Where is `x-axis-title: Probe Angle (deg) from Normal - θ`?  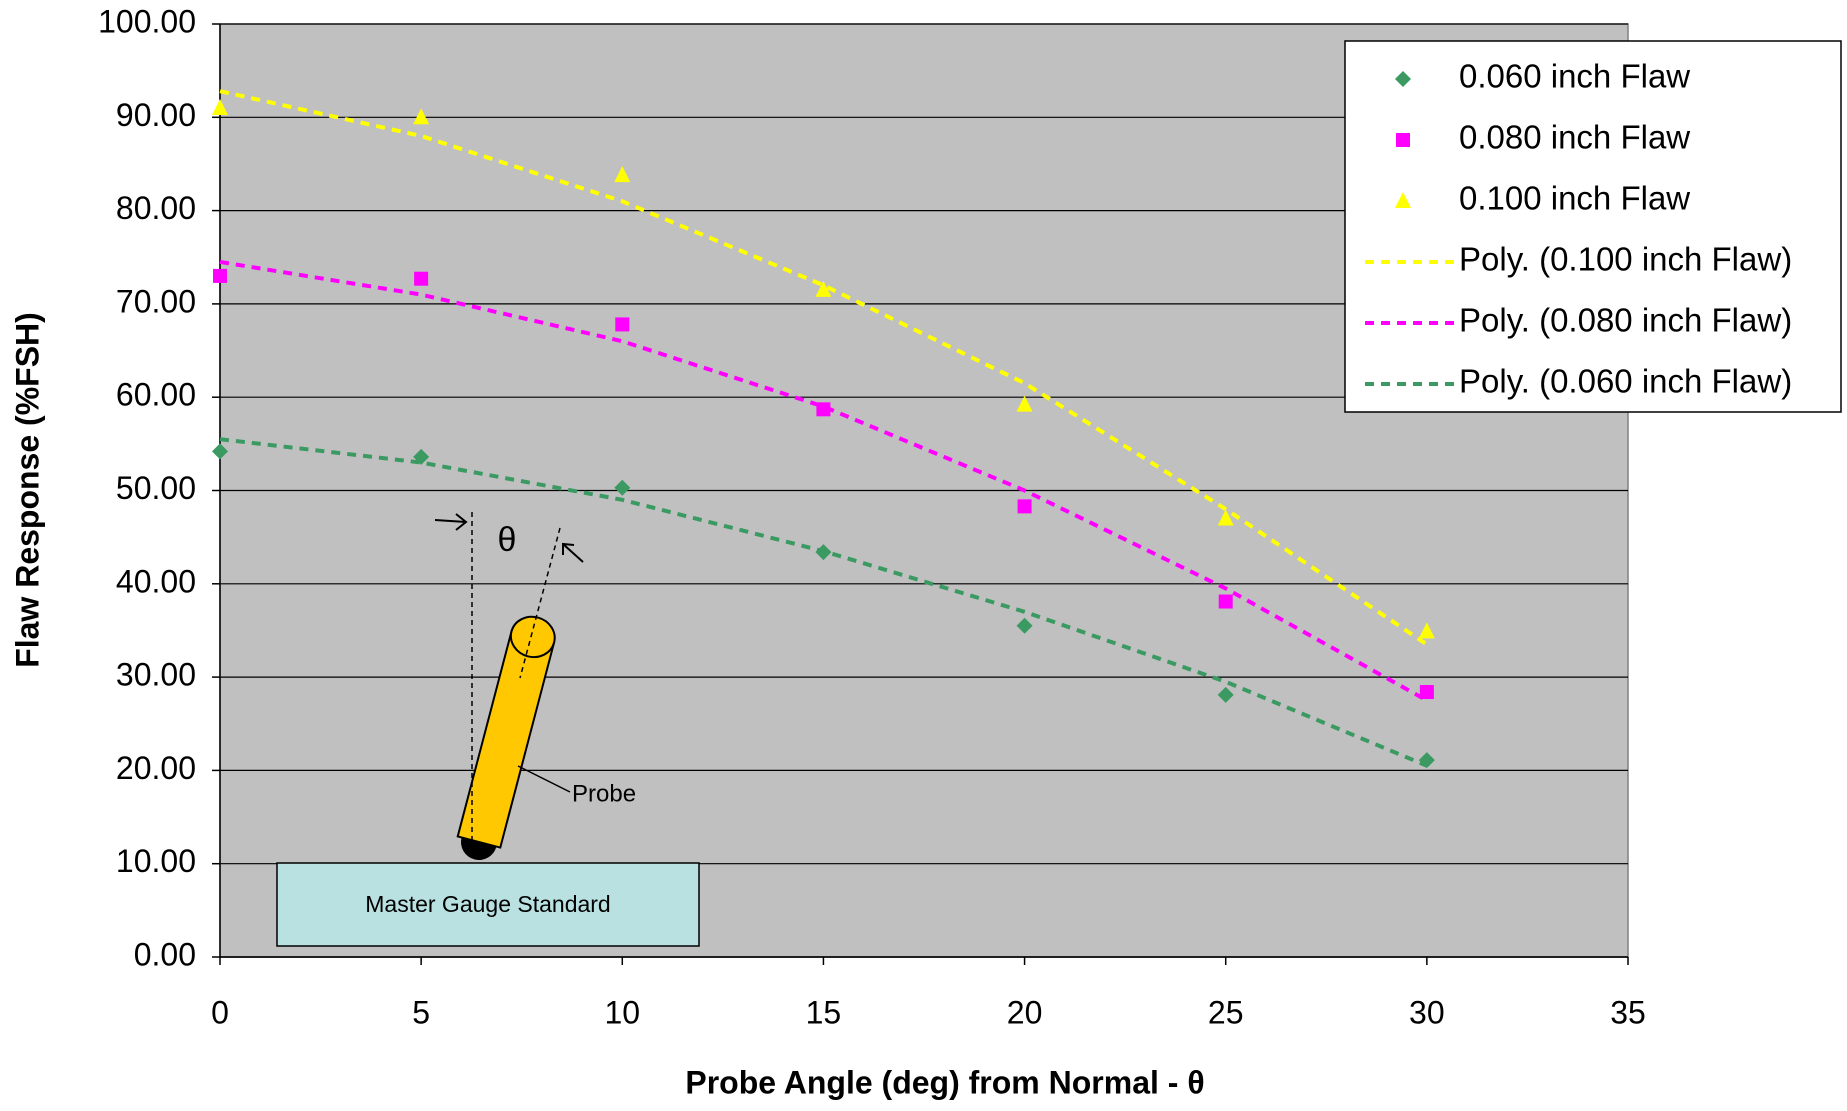 x-axis-title: Probe Angle (deg) from Normal - θ is located at coordinates (944, 1082).